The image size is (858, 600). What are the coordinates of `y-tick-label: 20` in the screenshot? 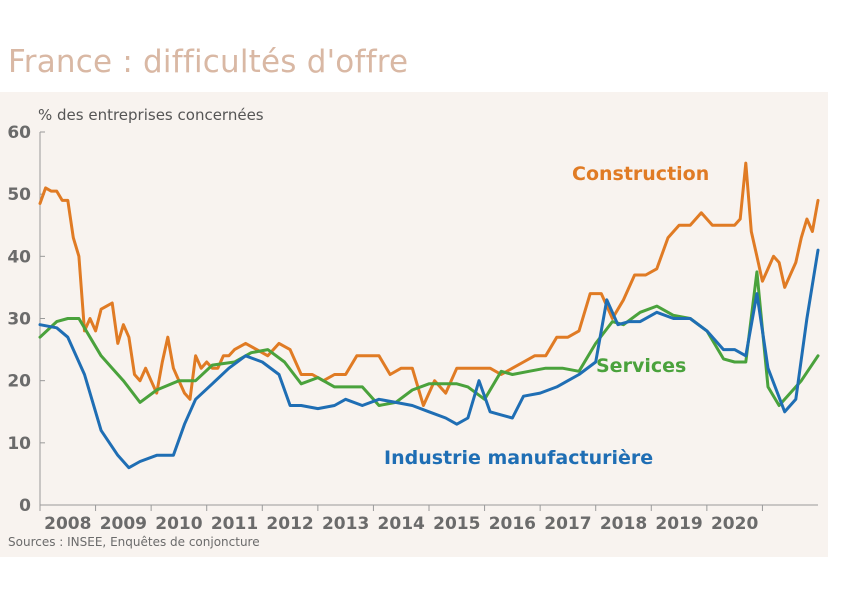 It's located at (19, 382).